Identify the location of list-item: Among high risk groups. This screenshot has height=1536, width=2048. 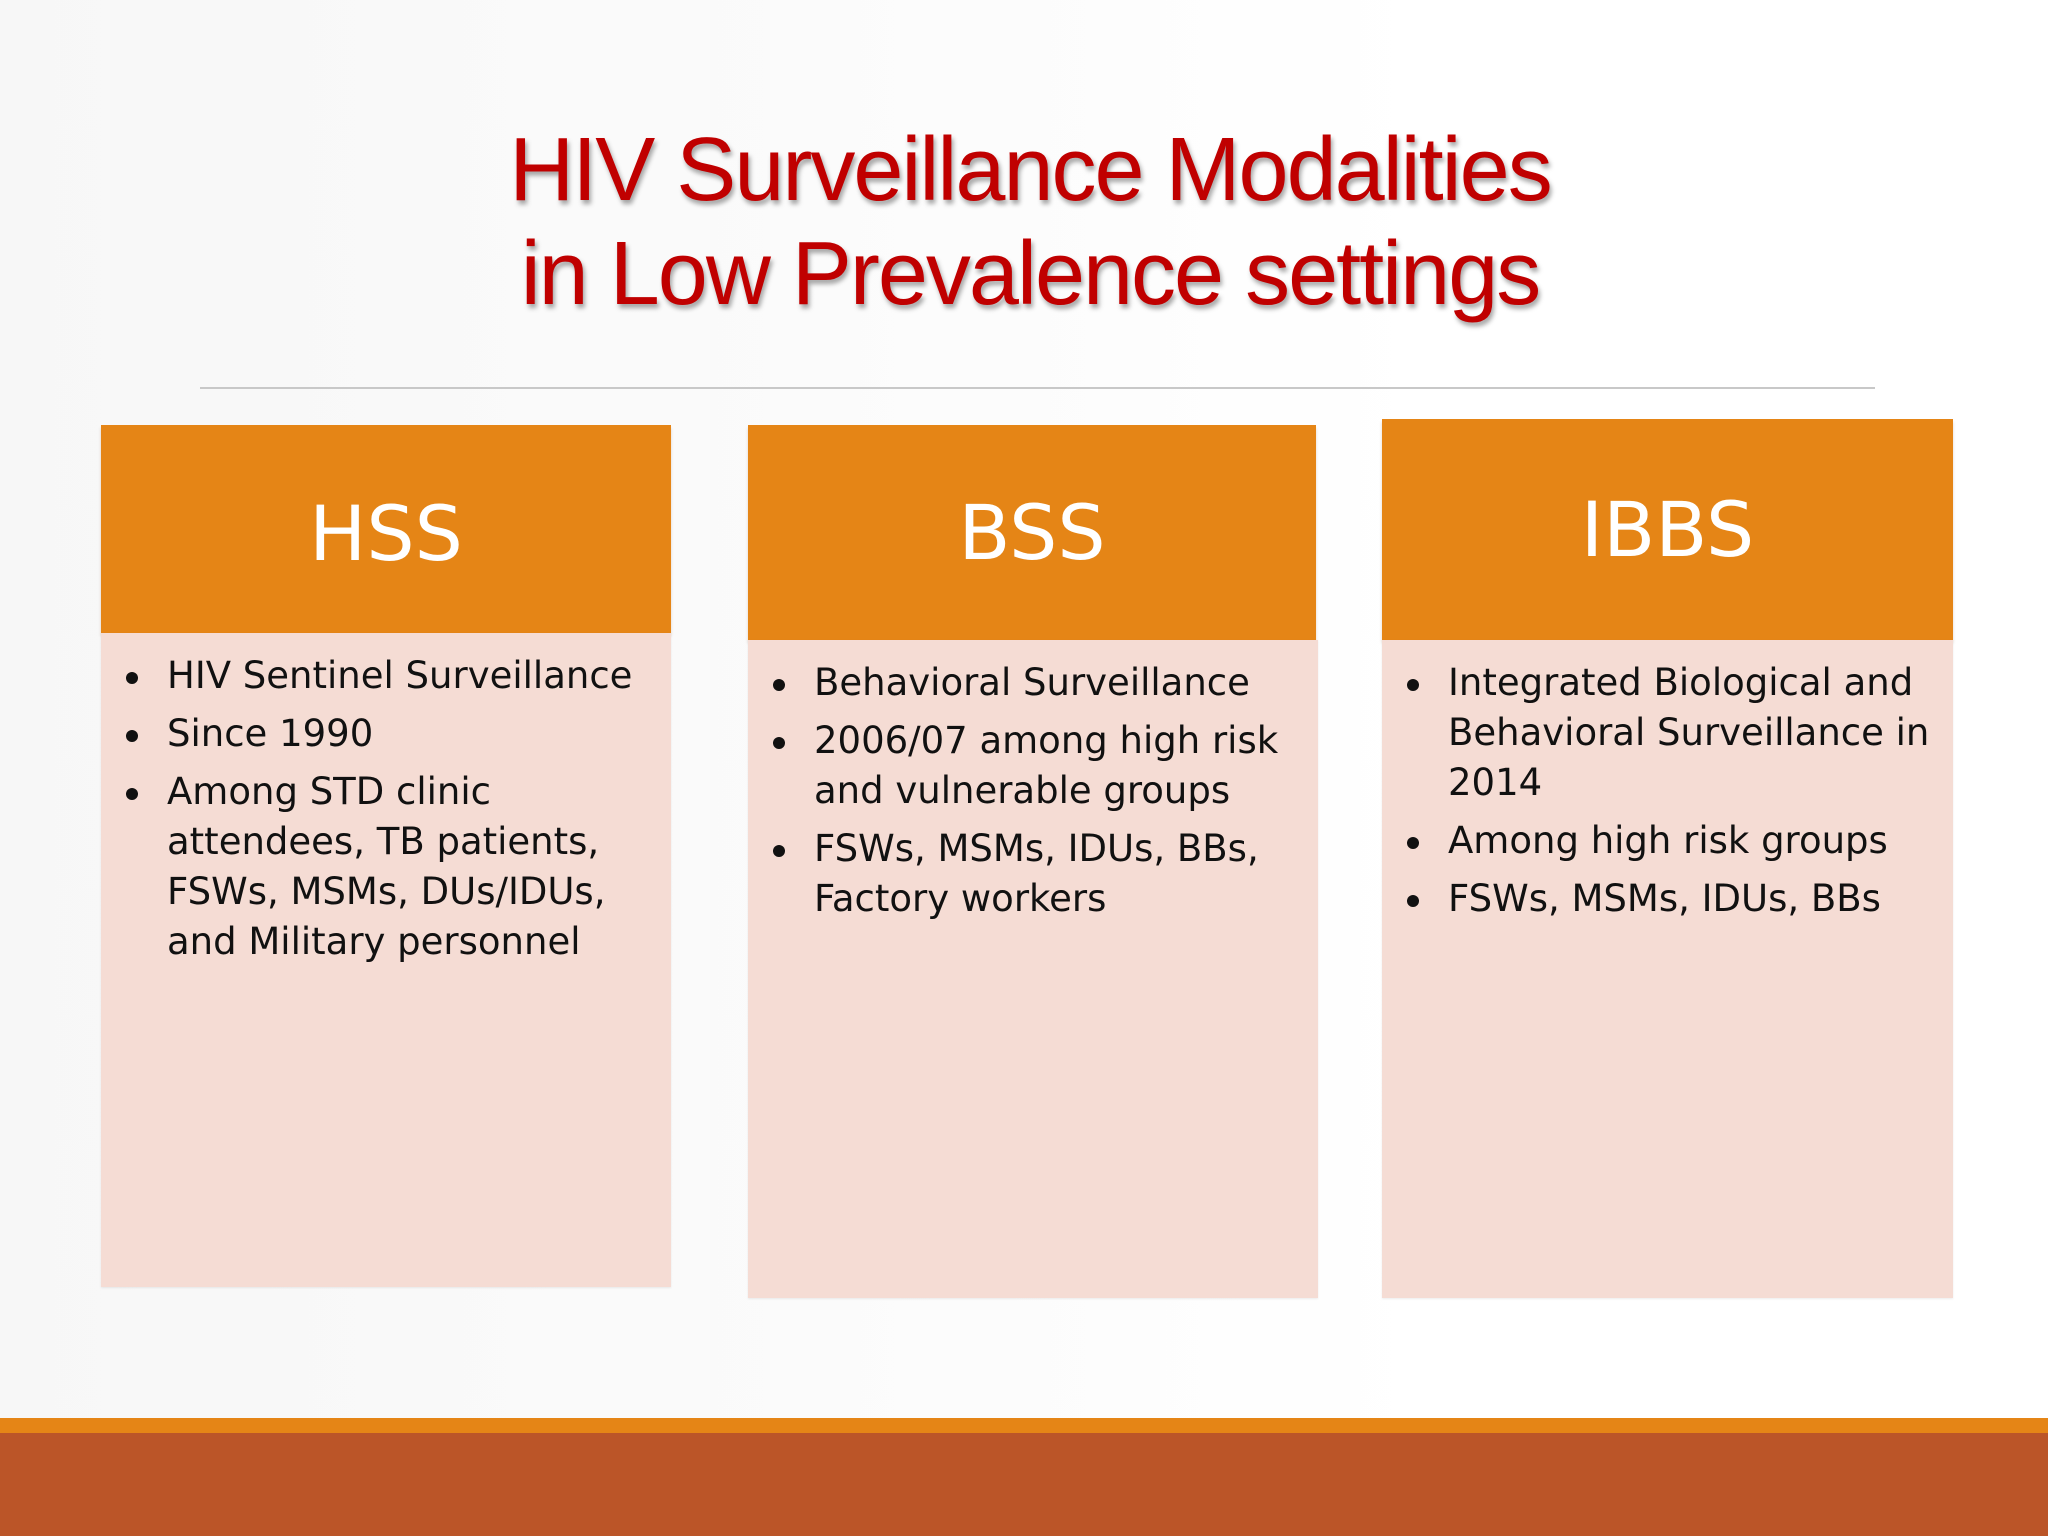
(1669, 841).